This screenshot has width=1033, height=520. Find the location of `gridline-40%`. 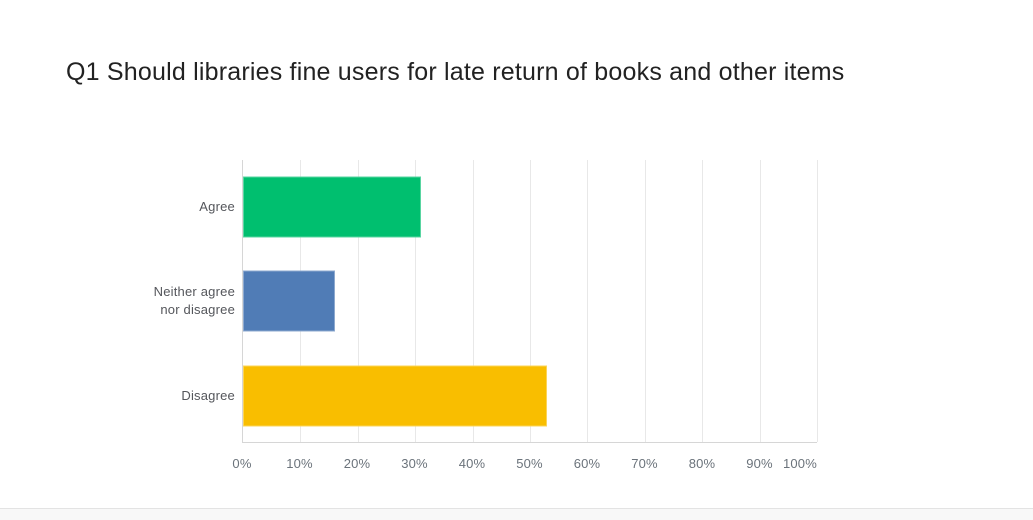

gridline-40% is located at coordinates (473, 301).